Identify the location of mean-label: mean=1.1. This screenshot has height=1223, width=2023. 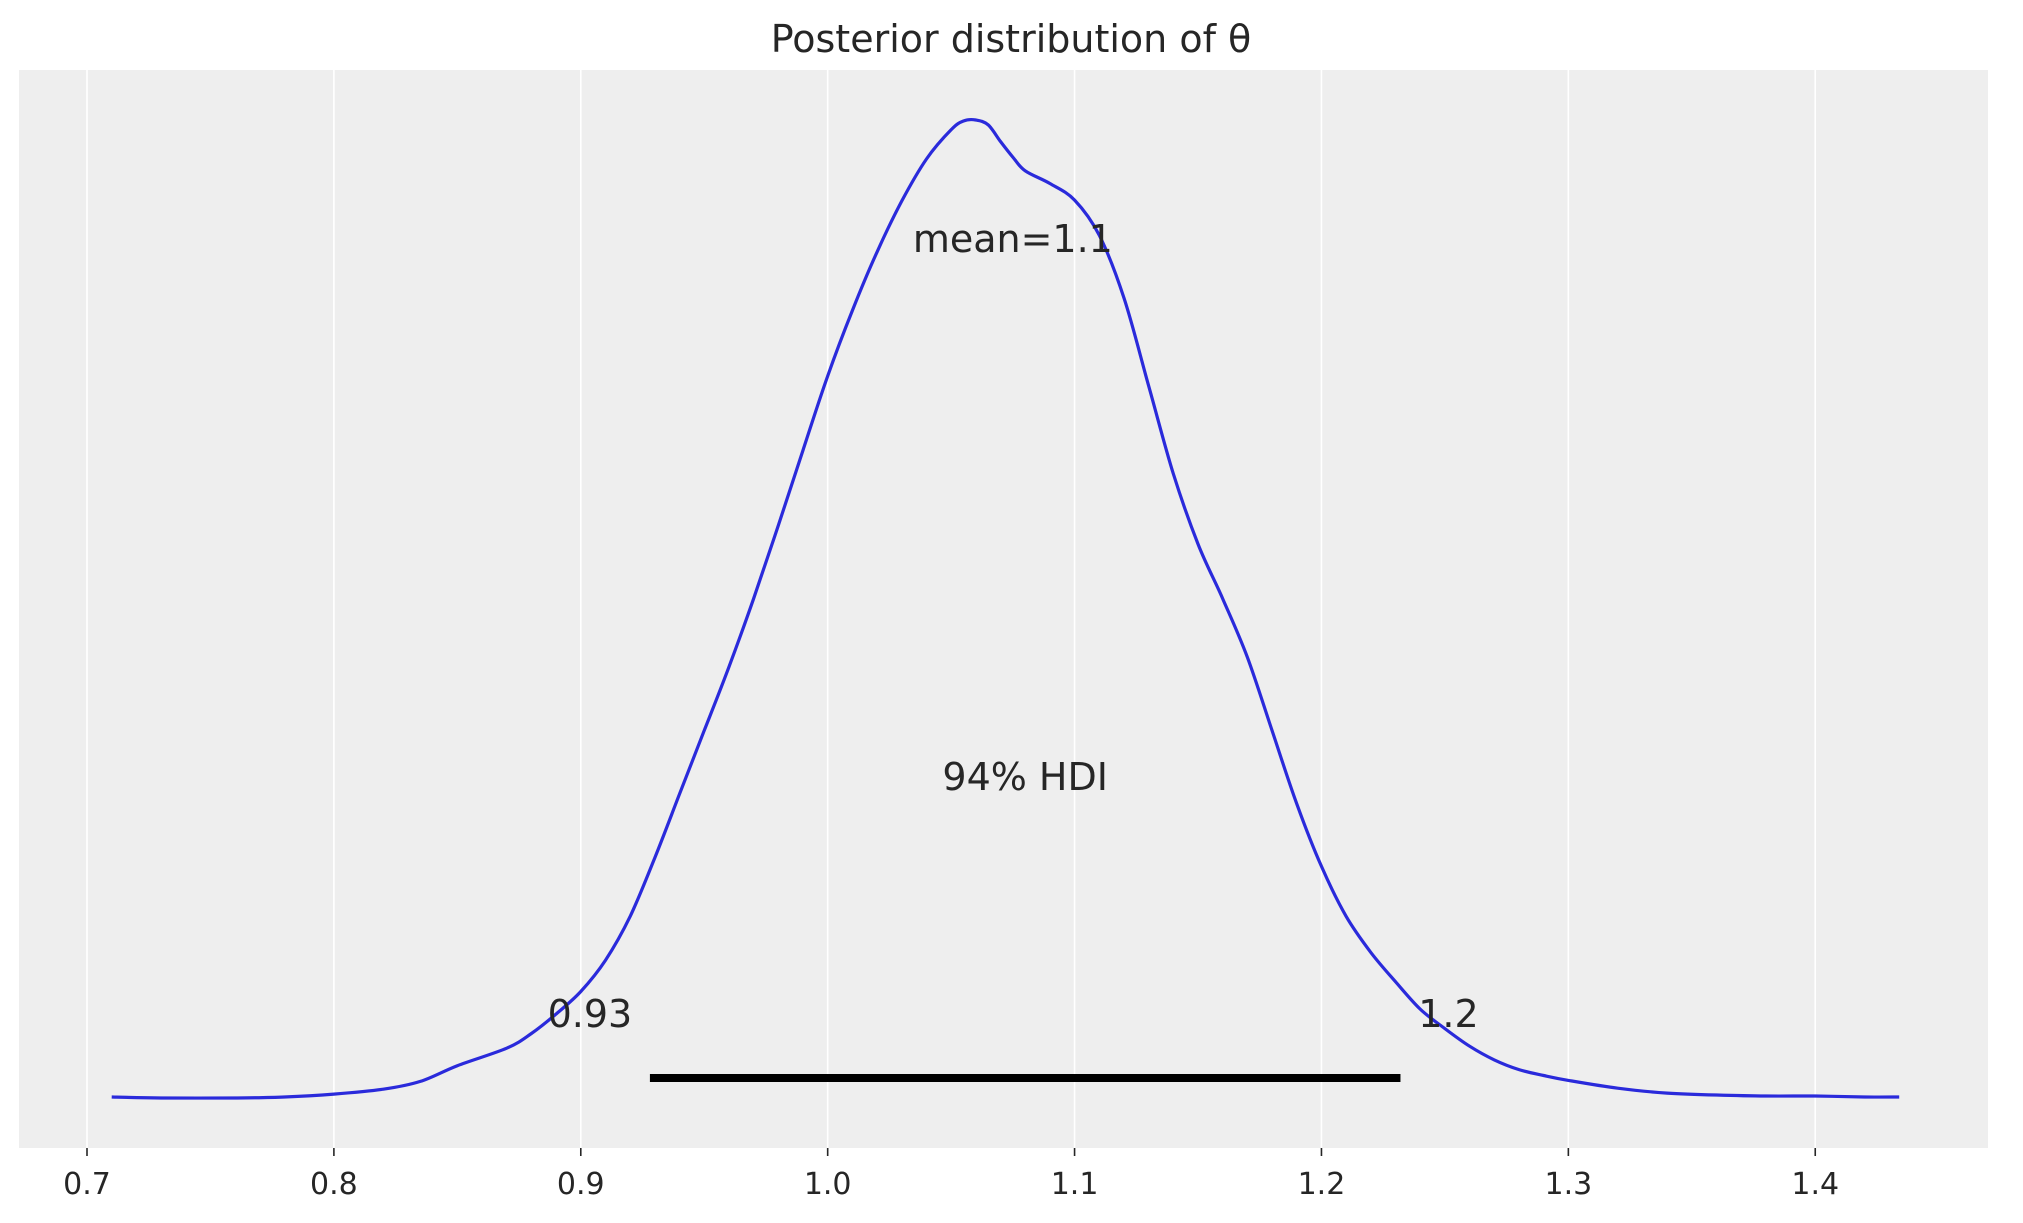
(1013, 239).